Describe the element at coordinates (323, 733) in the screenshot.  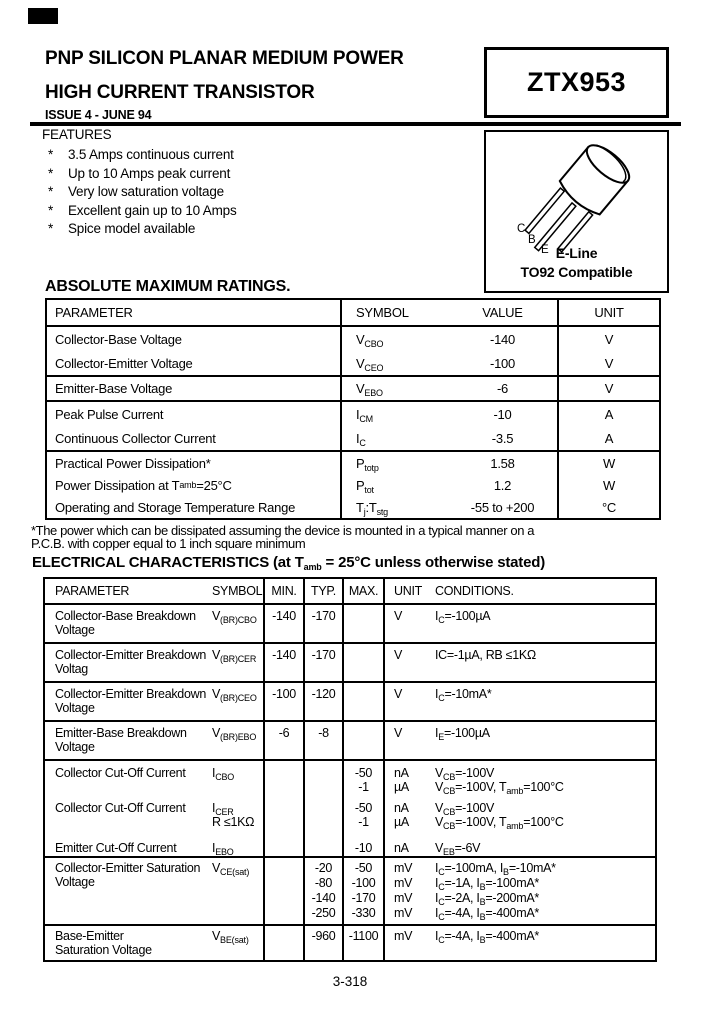
I see `typ-value: -8` at that location.